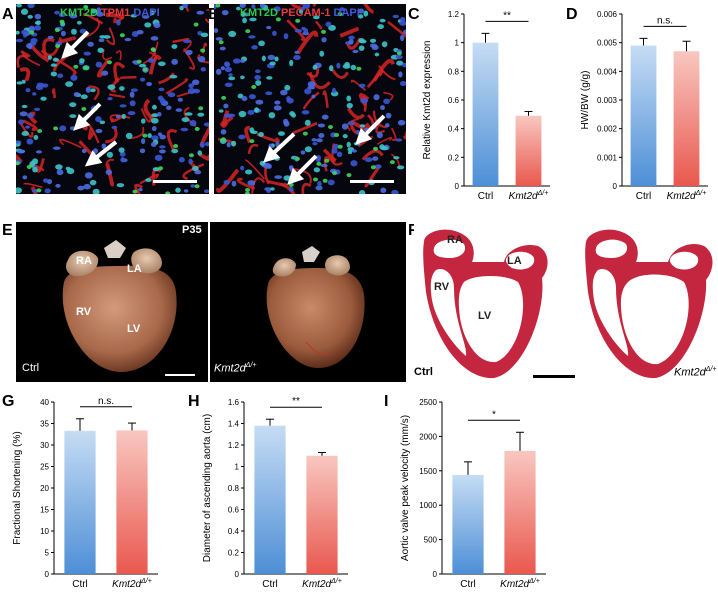  Describe the element at coordinates (207, 488) in the screenshot. I see `y-axis-label: Diameter of ascending aorta (cm)` at that location.